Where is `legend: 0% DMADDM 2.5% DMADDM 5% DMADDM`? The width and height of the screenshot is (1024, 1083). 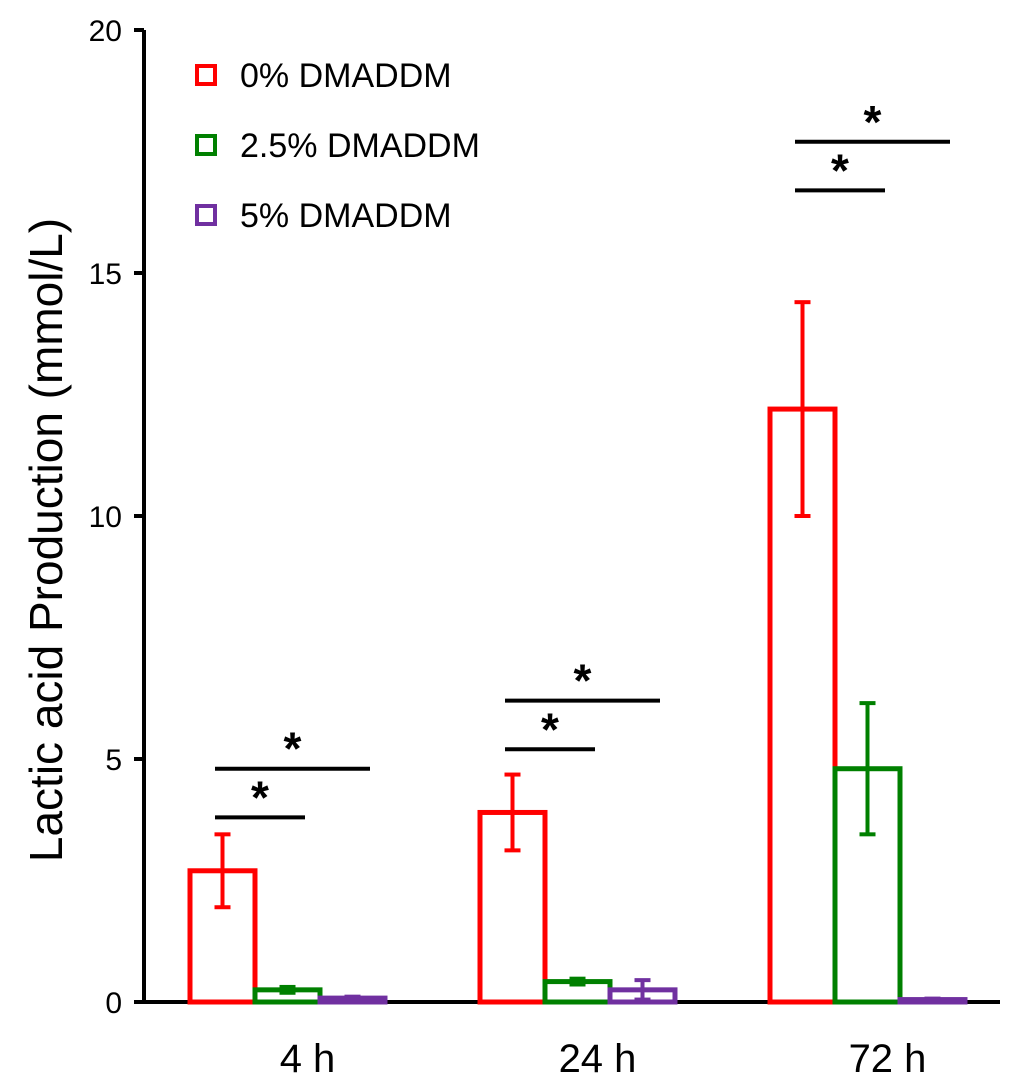 legend: 0% DMADDM 2.5% DMADDM 5% DMADDM is located at coordinates (337, 146).